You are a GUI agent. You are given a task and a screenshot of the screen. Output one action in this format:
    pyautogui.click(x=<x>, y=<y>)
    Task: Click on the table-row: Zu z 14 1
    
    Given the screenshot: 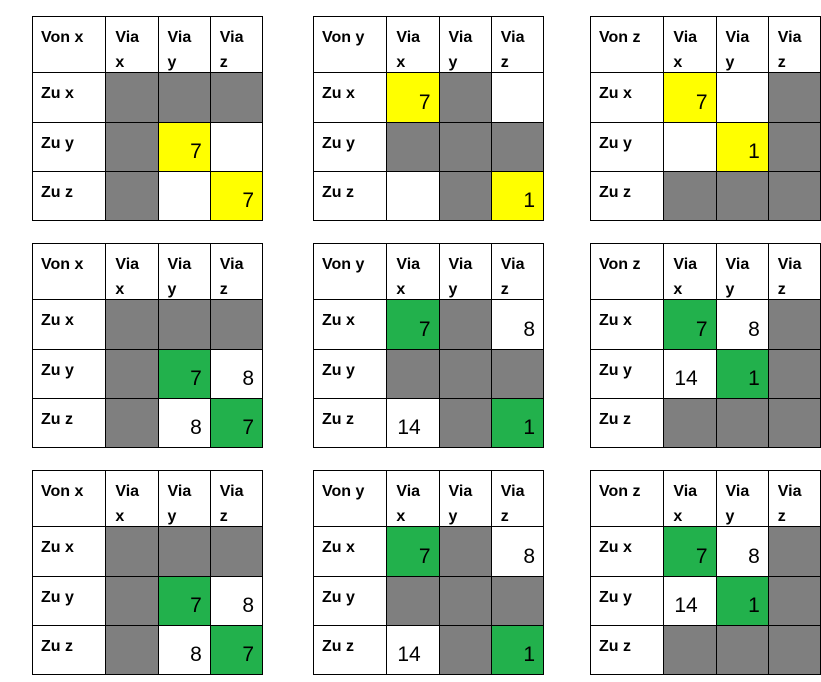 What is the action you would take?
    pyautogui.click(x=428, y=423)
    